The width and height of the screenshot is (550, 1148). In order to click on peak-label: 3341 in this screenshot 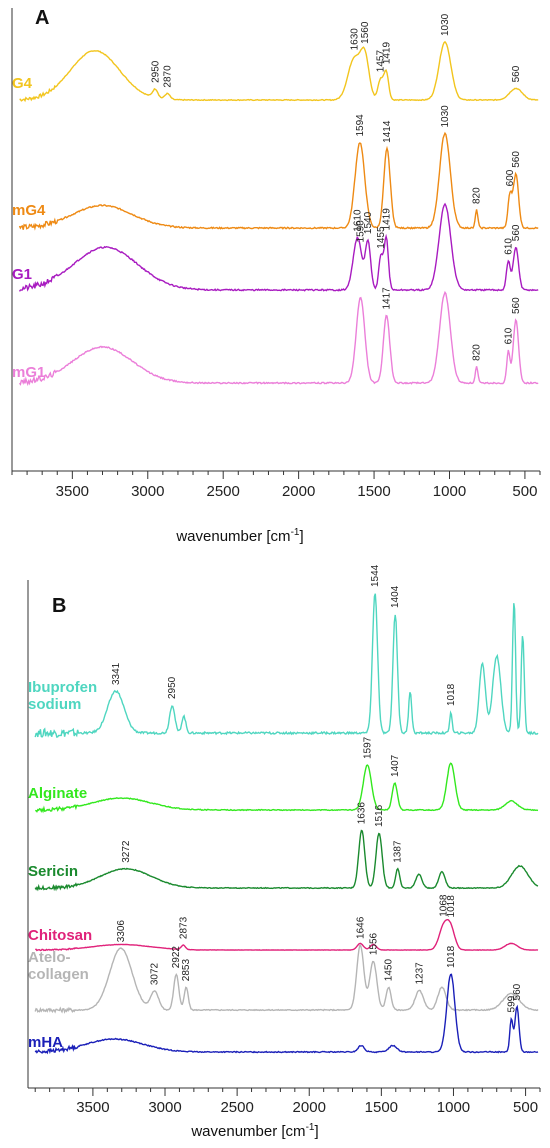, I will do `click(116, 673)`.